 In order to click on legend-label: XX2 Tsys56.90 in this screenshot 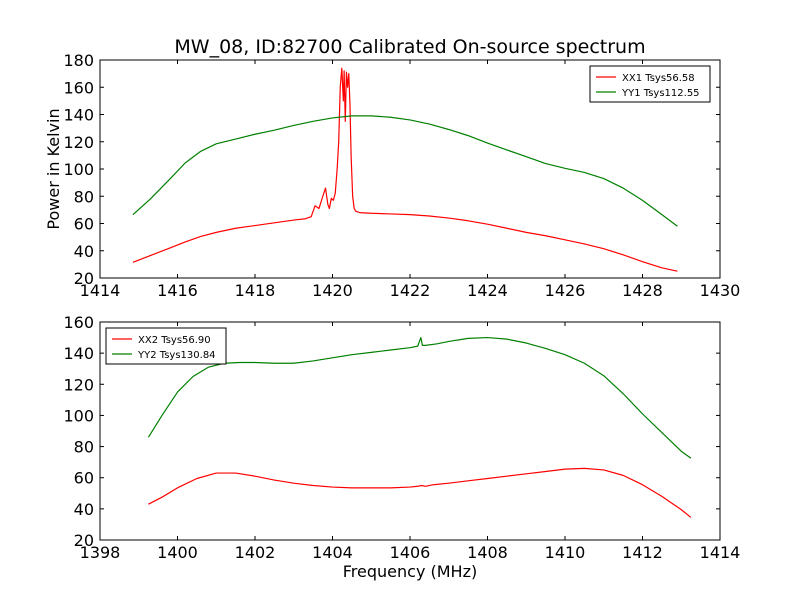, I will do `click(174, 340)`.